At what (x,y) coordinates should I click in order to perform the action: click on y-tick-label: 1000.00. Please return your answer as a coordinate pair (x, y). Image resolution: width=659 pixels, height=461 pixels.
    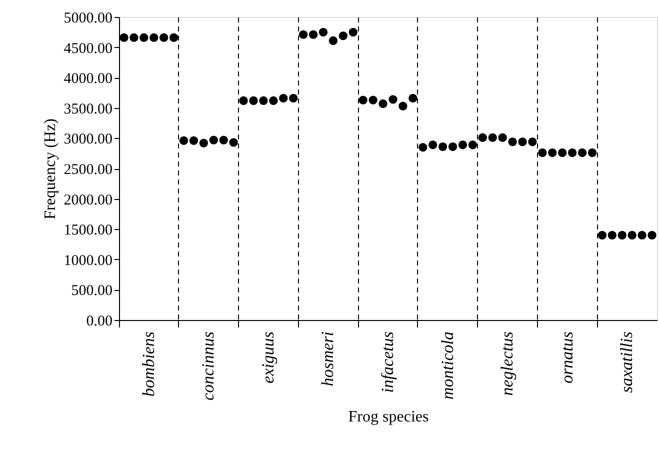
    Looking at the image, I should click on (88, 260).